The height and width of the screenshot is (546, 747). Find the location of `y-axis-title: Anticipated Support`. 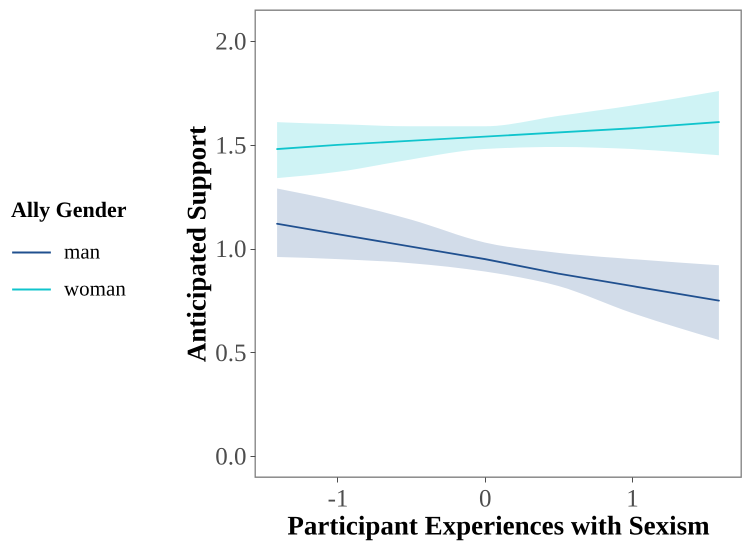

y-axis-title: Anticipated Support is located at coordinates (196, 244).